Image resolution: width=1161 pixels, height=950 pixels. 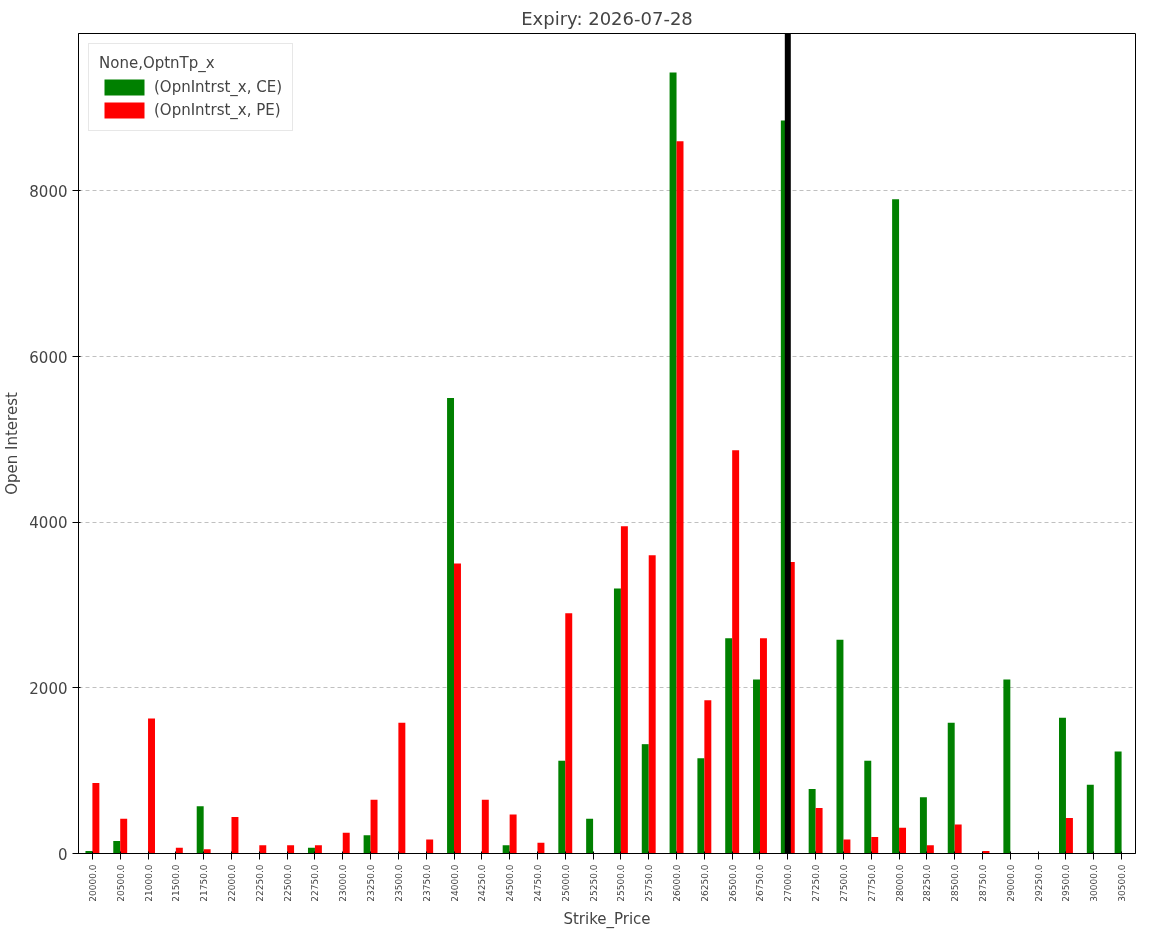 I want to click on y-tick-label: 0, so click(x=62, y=854).